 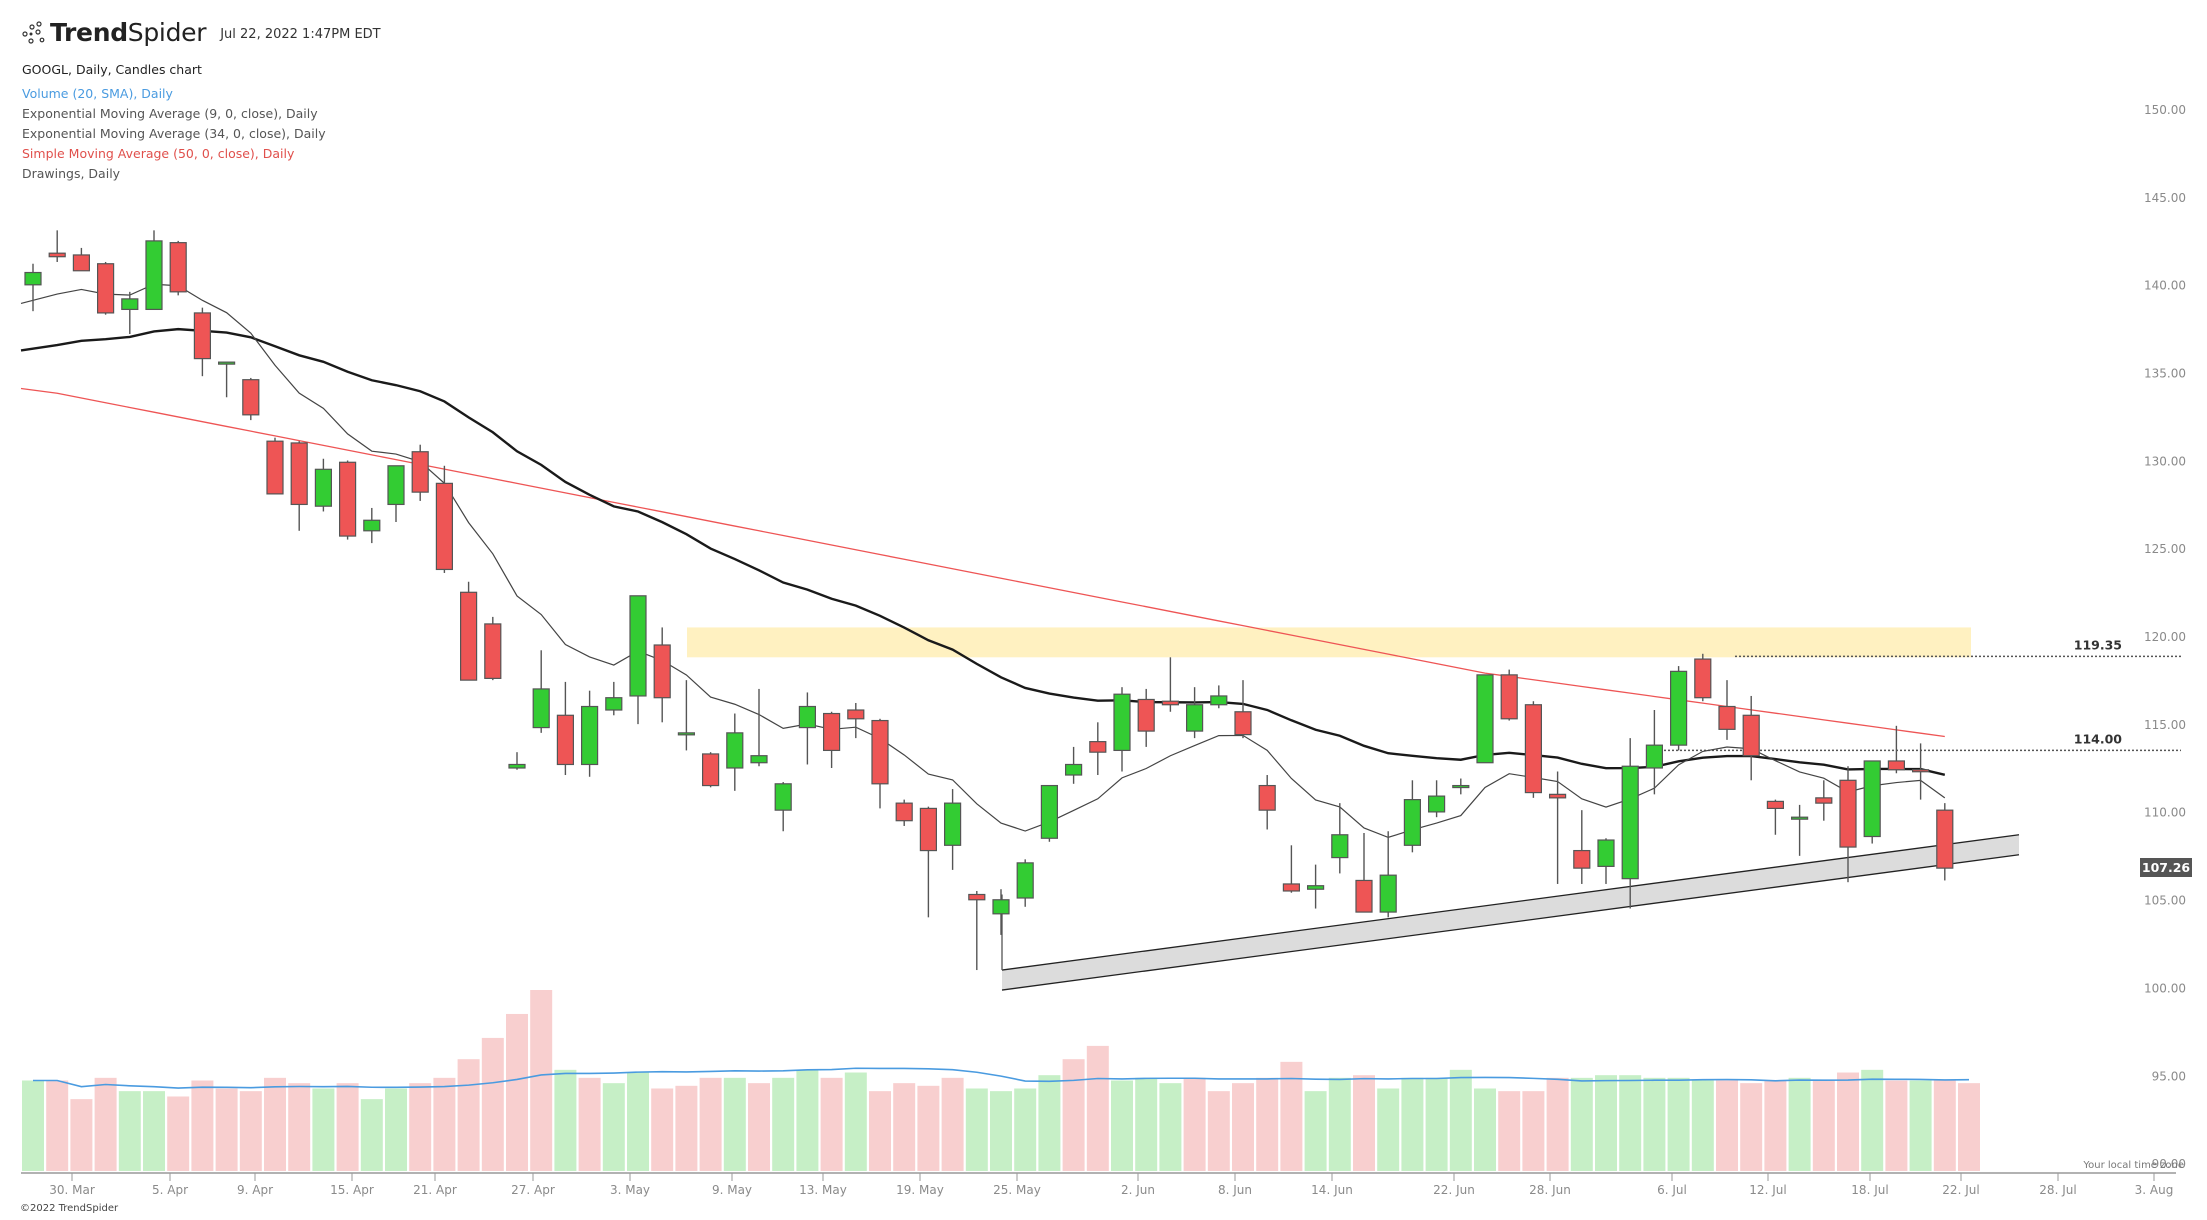 I want to click on support-channel, so click(x=1510, y=912).